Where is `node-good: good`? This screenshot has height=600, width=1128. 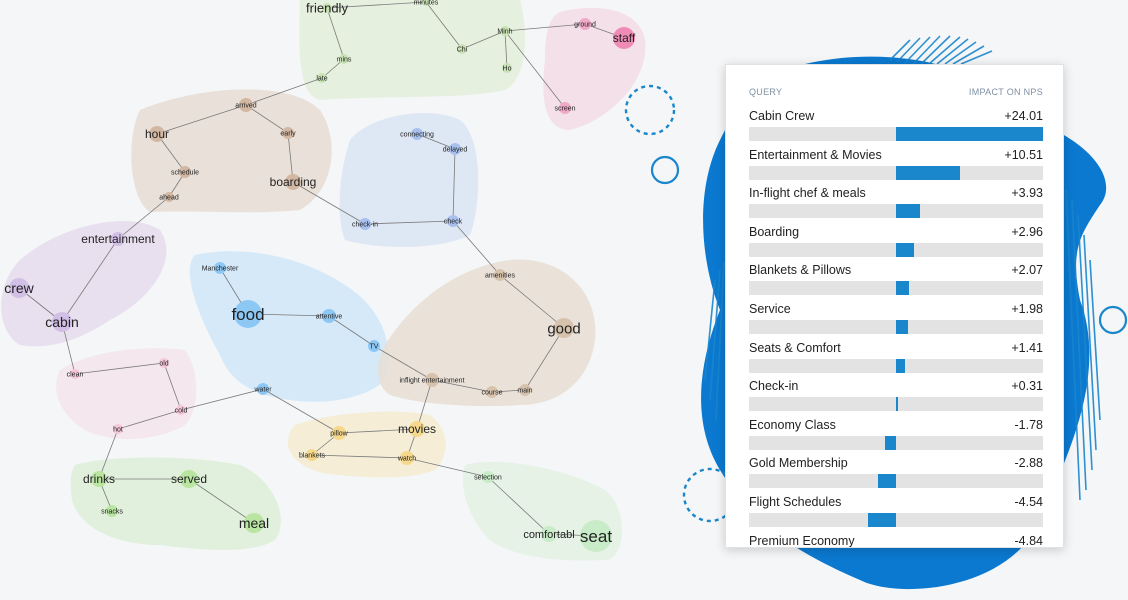 node-good: good is located at coordinates (564, 328).